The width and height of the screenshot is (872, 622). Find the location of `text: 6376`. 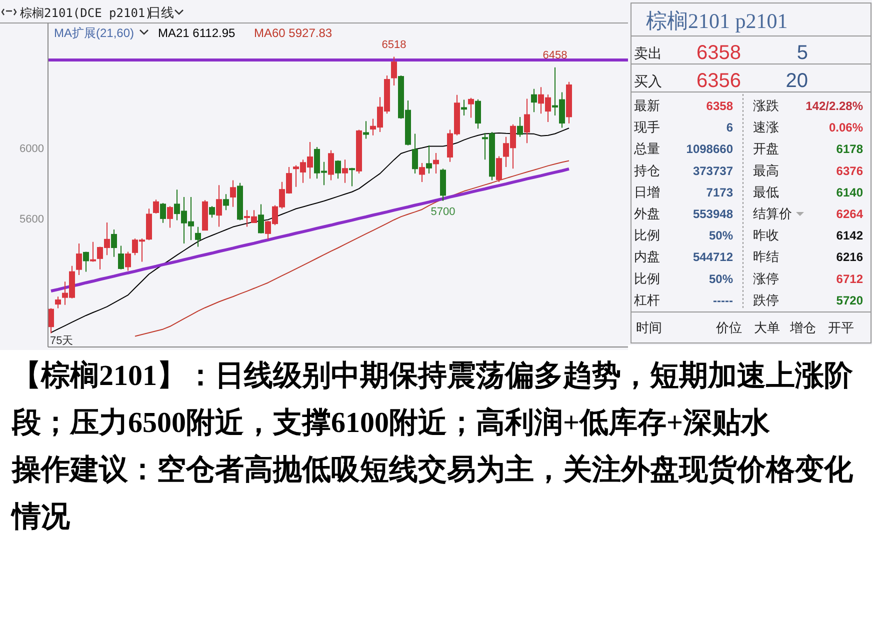

text: 6376 is located at coordinates (850, 171).